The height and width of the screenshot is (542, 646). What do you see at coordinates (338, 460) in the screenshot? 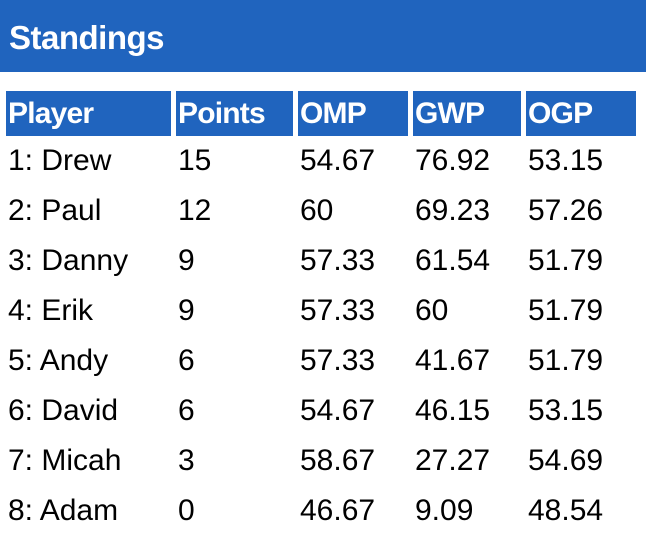
I see `cell-omp: 58.67` at bounding box center [338, 460].